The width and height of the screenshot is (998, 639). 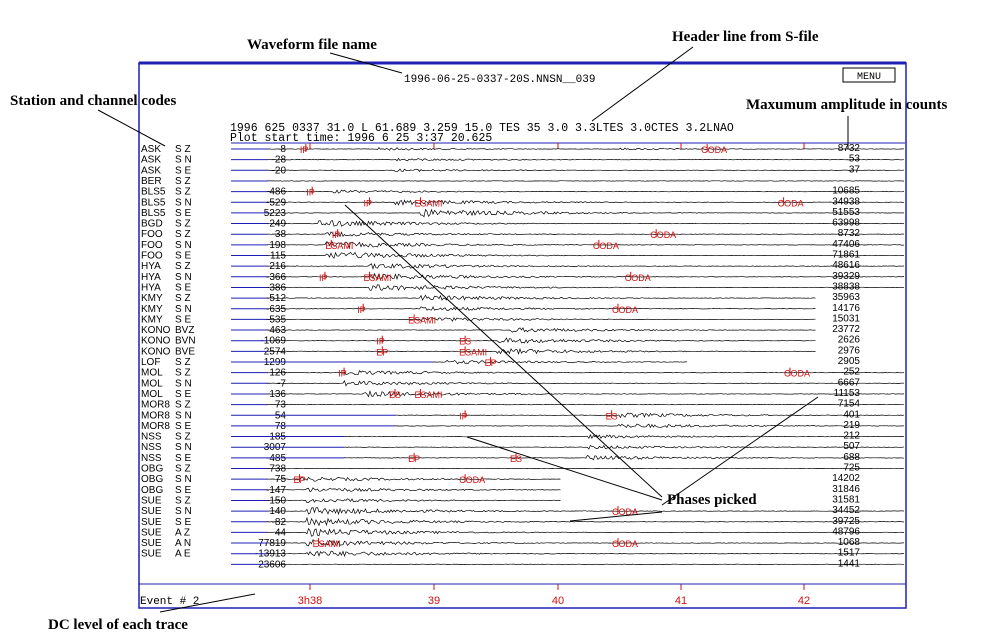 I want to click on trace-row: MOL S E 136 11153 ES ESAMI, so click(x=523, y=394).